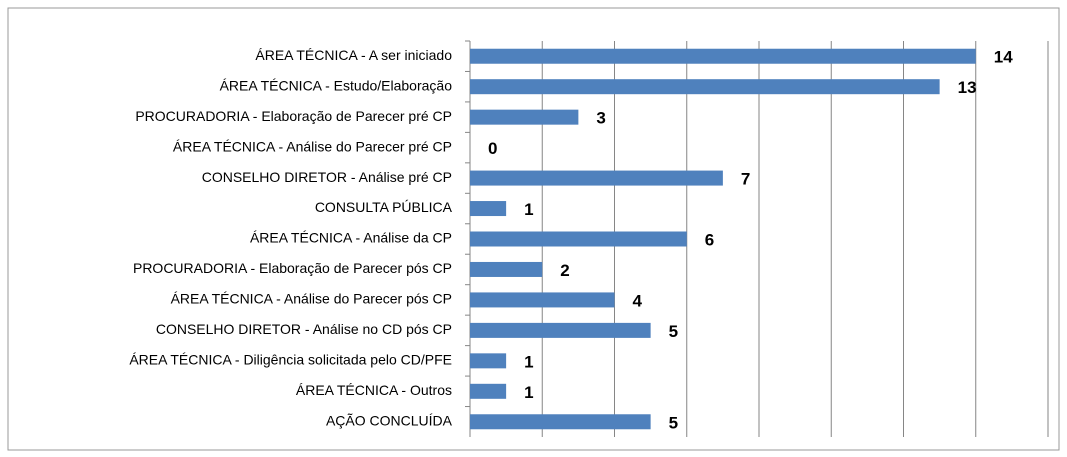  Describe the element at coordinates (304, 329) in the screenshot. I see `category-label: CONSELHO DIRETOR - Análise no CD pós CP` at that location.